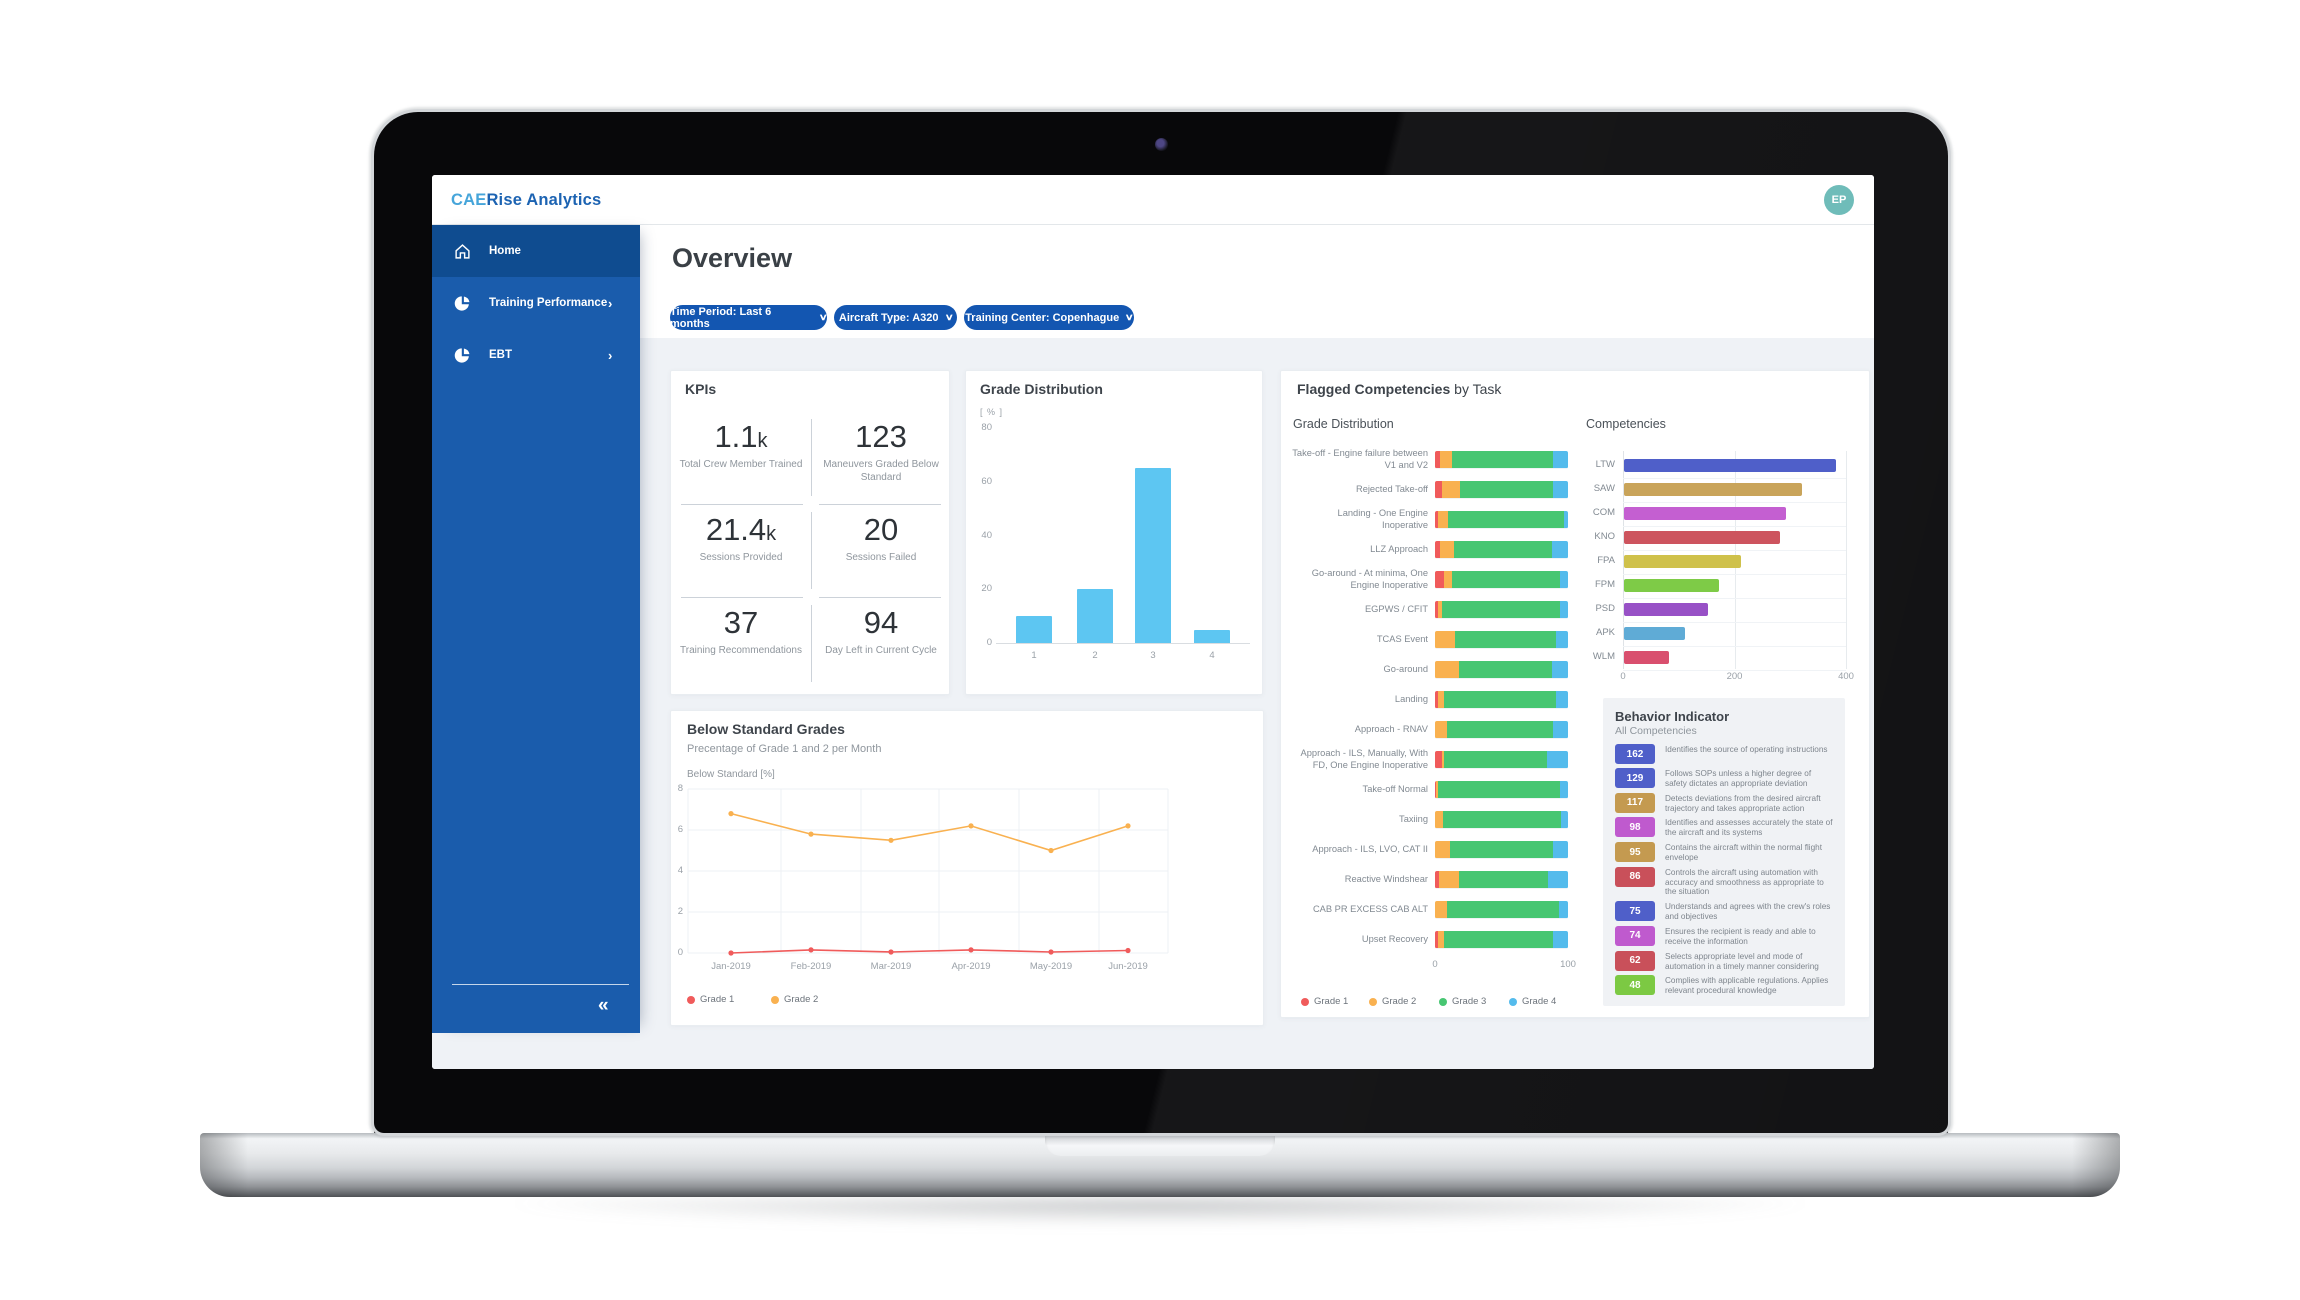  Describe the element at coordinates (824, 317) in the screenshot. I see `chevron-down-icon: ∨` at that location.